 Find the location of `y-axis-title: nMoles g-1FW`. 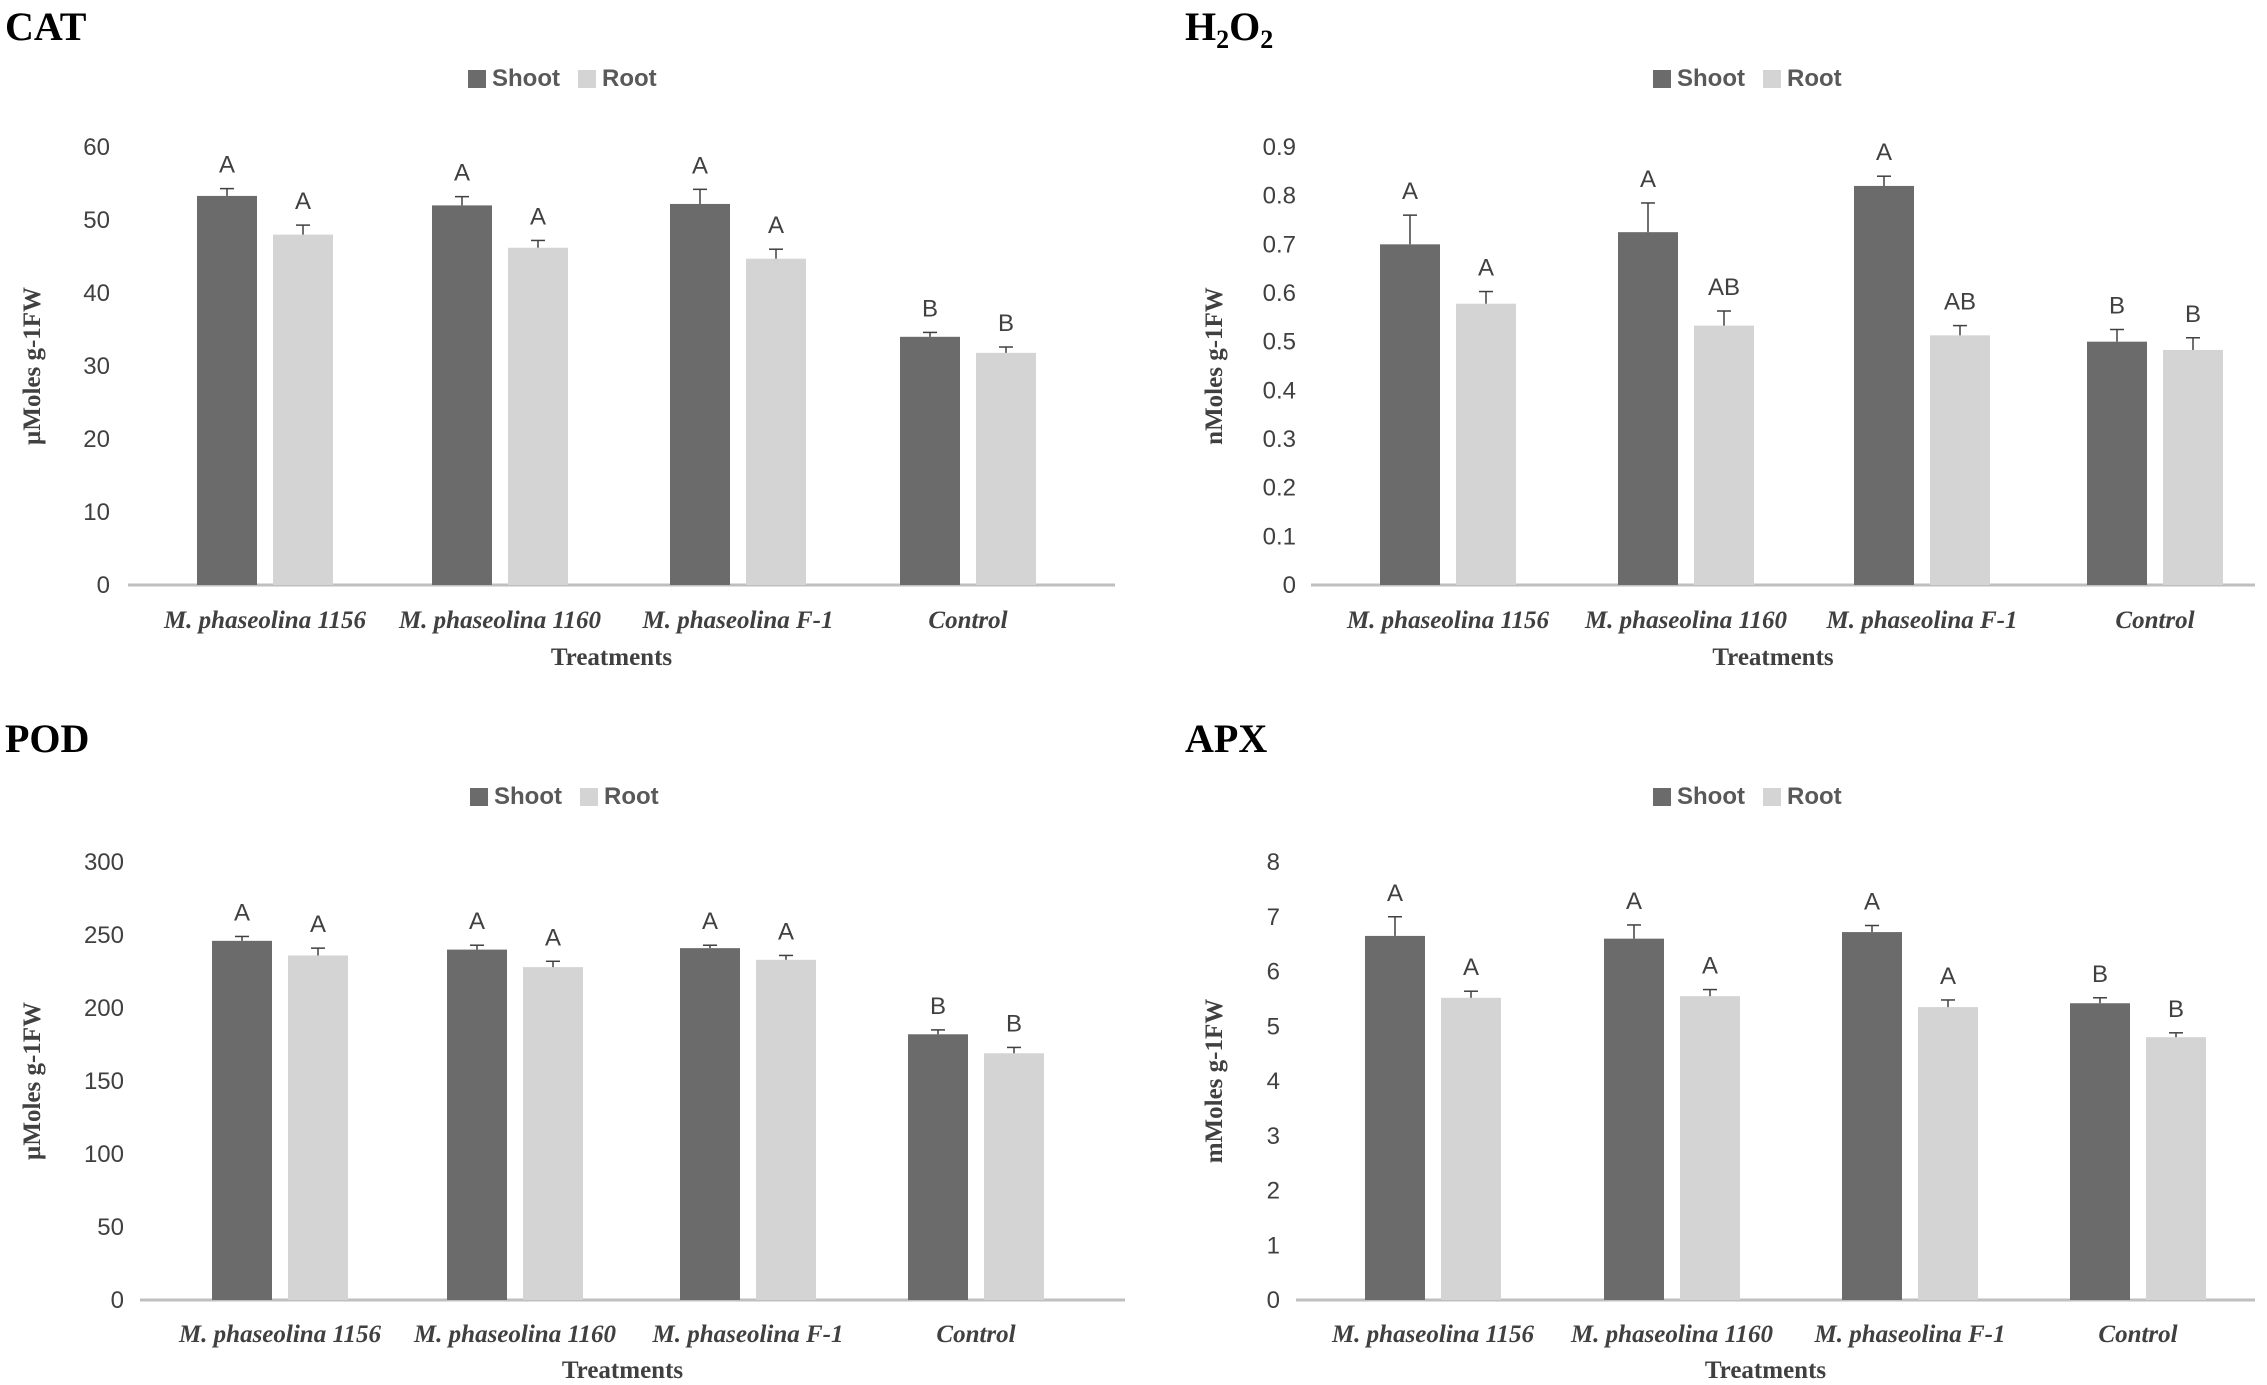

y-axis-title: nMoles g-1FW is located at coordinates (1214, 366).